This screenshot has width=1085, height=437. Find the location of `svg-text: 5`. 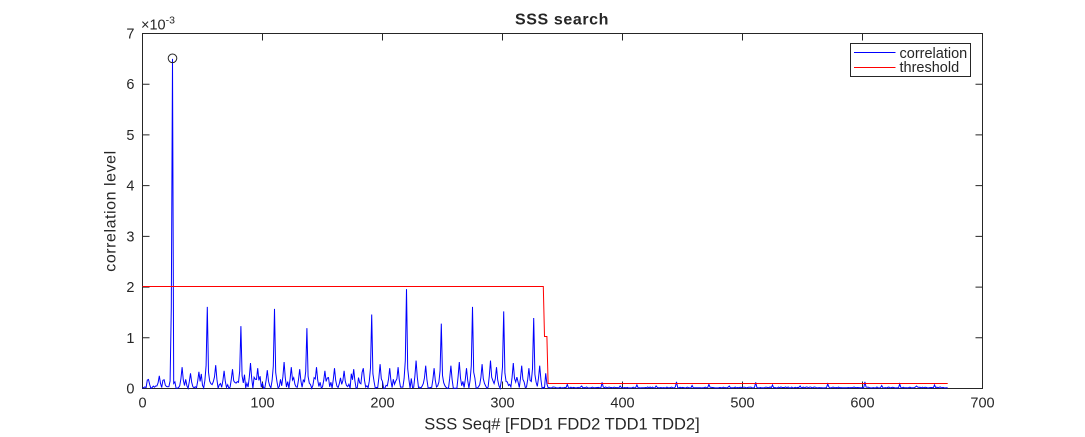

svg-text: 5 is located at coordinates (130, 136).